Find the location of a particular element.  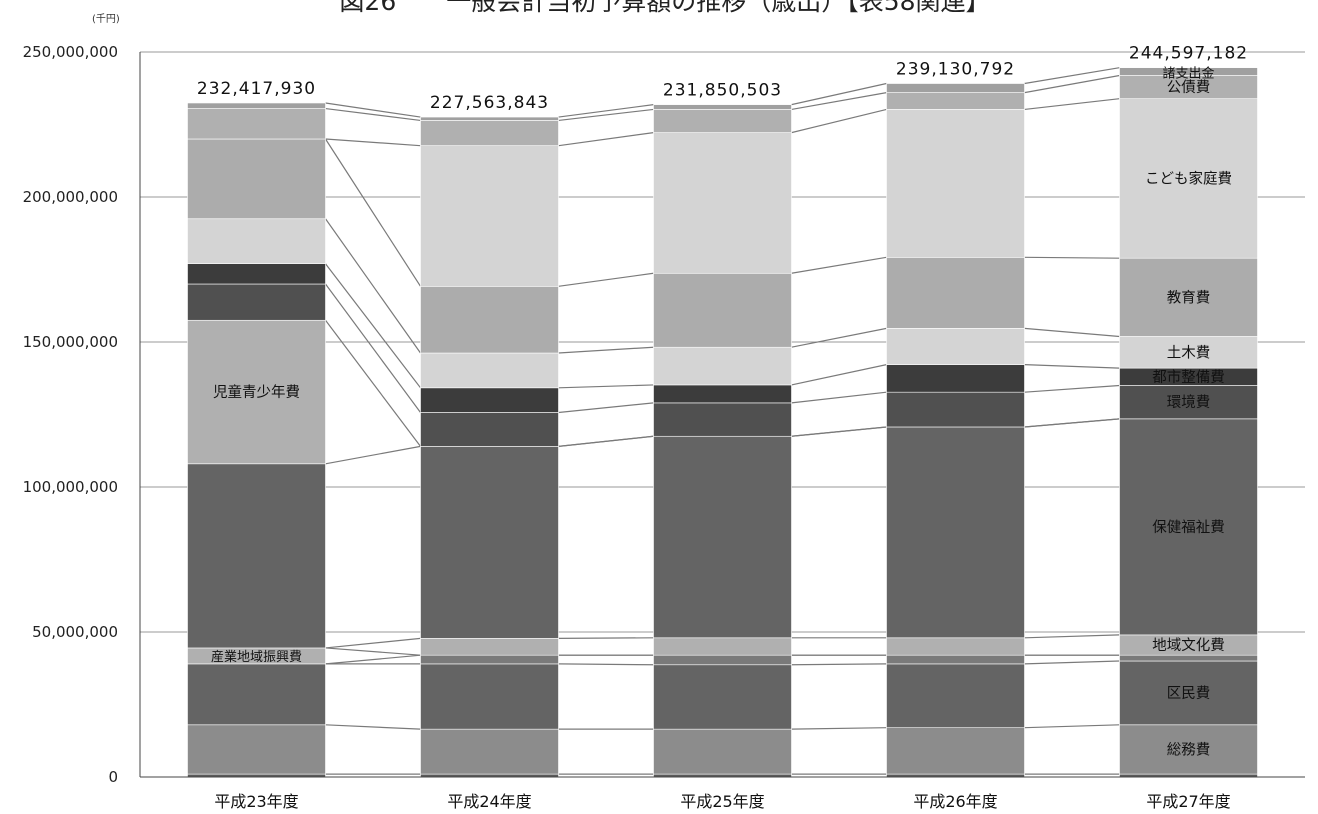

segment-label: 教育費 is located at coordinates (1189, 297).